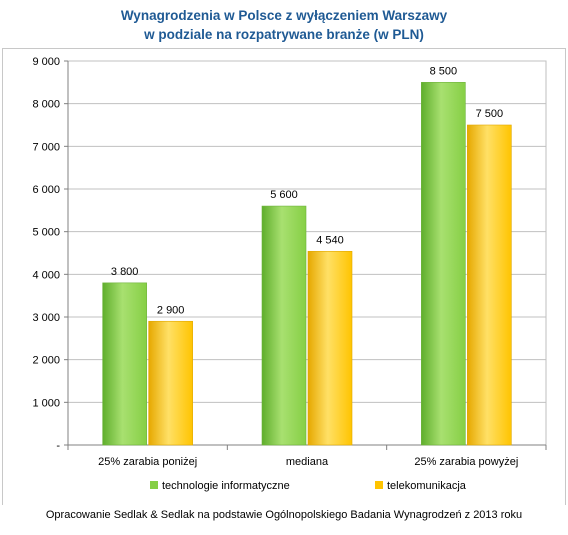 Image resolution: width=568 pixels, height=535 pixels. I want to click on y-tick-label: 8 000, so click(46, 105).